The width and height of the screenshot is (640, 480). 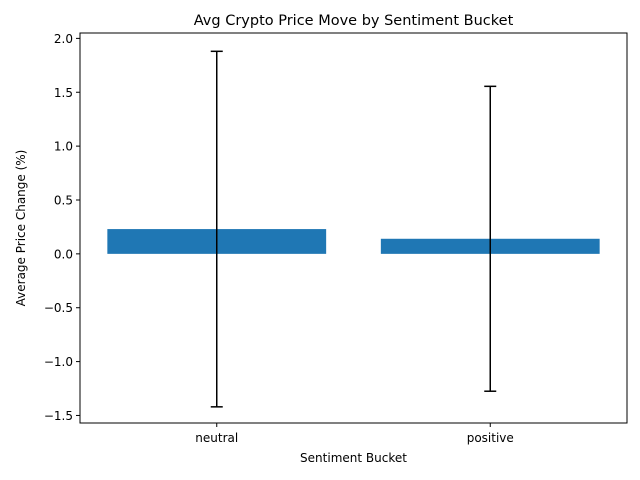 I want to click on y-tick-label: 0.5, so click(x=63, y=200).